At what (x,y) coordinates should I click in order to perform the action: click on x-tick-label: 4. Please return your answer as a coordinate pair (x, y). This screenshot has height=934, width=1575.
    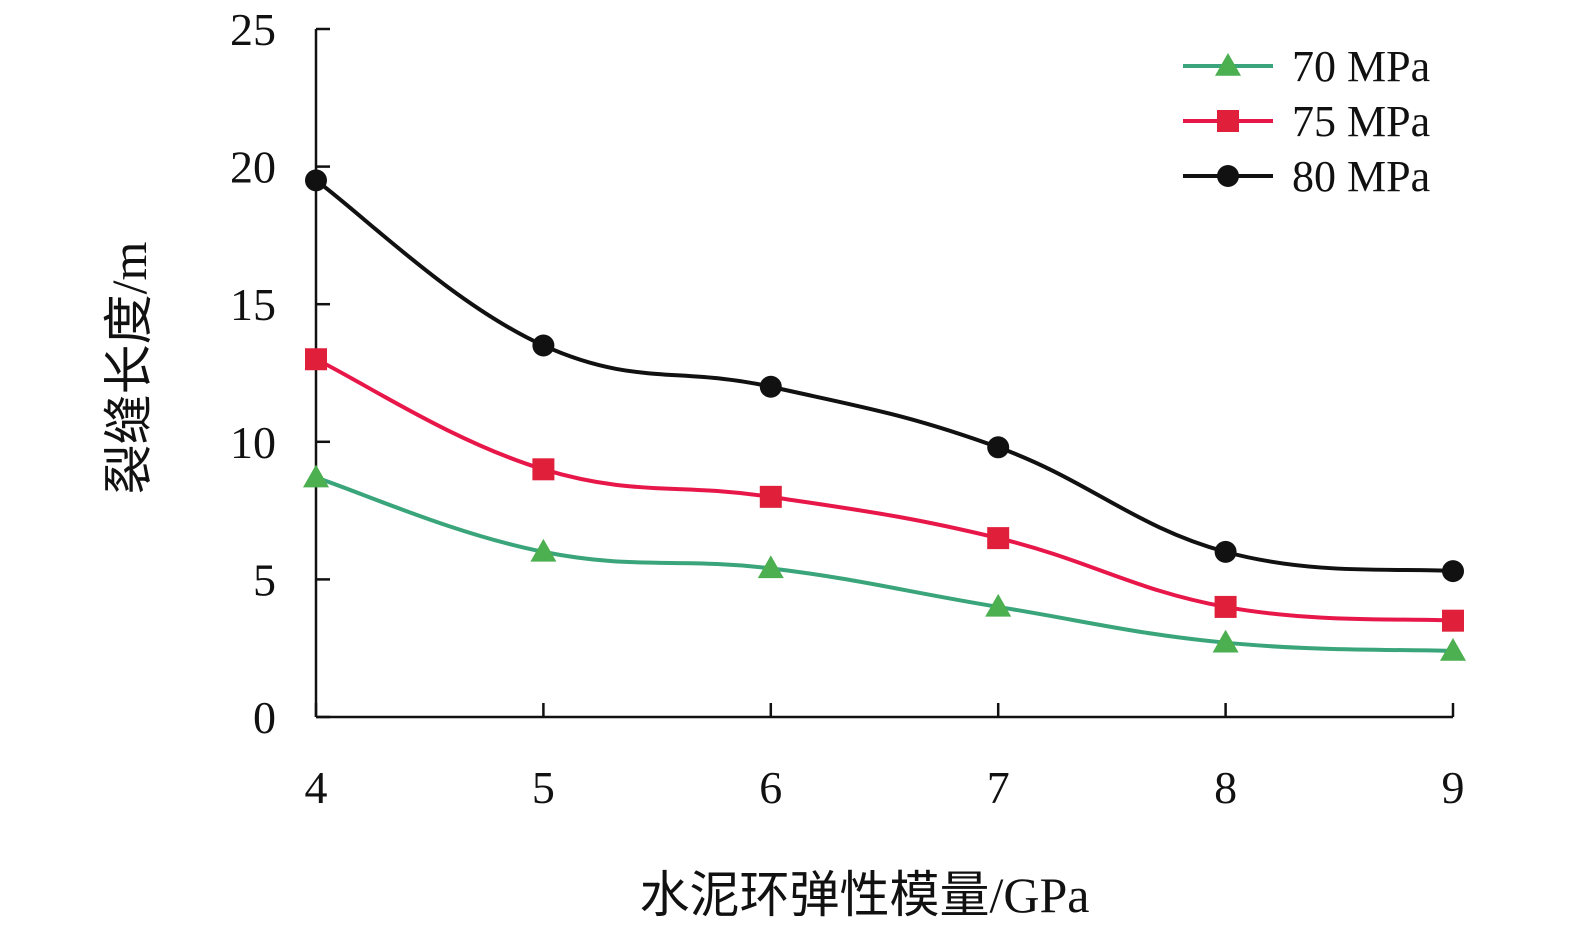
    Looking at the image, I should click on (316, 787).